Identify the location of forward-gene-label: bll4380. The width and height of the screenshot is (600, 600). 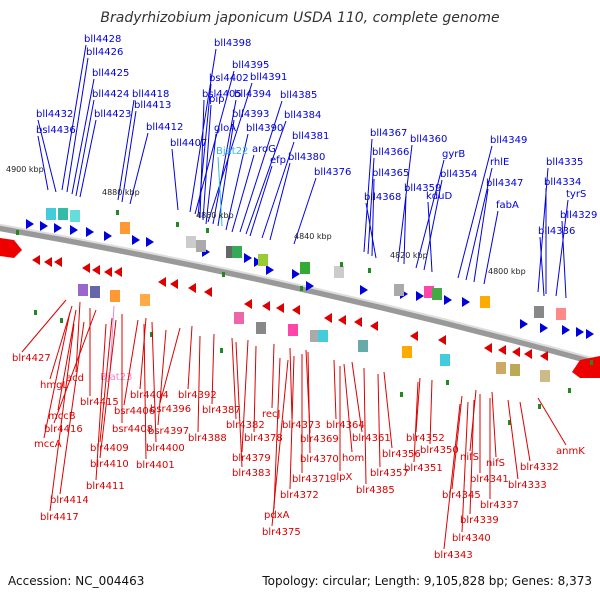
(306, 157).